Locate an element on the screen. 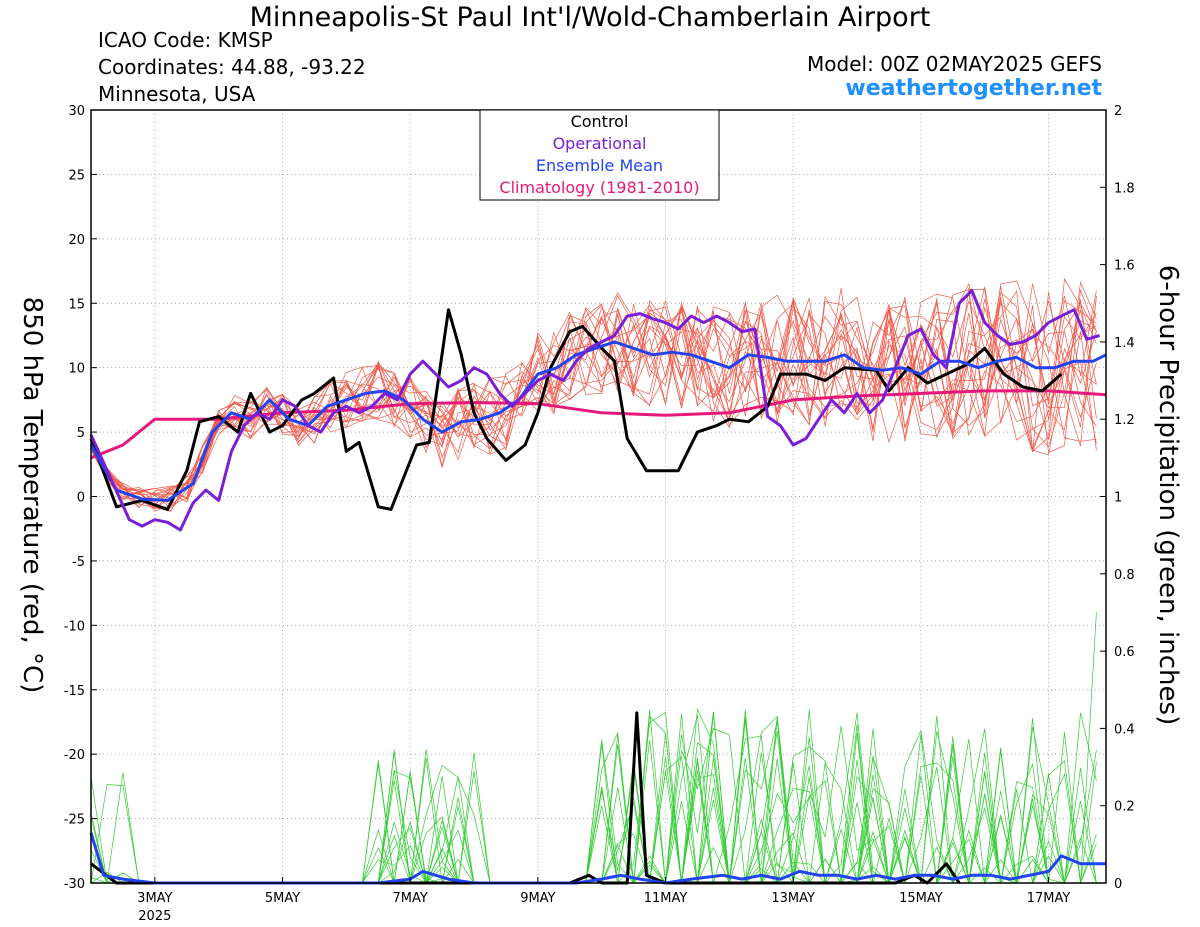 The image size is (1200, 927). y2-tick-label: 2 is located at coordinates (1118, 111).